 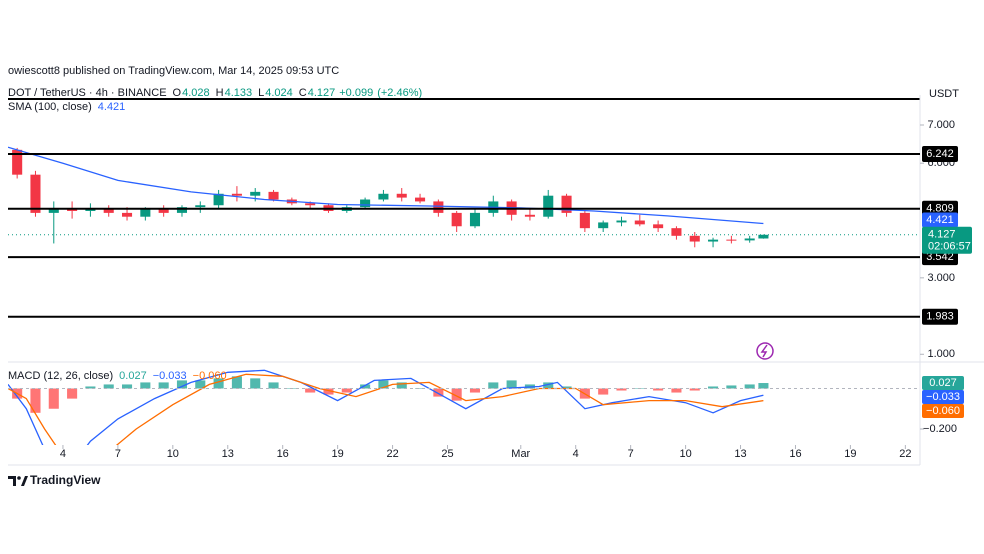 I want to click on brand-logo, so click(x=18, y=481).